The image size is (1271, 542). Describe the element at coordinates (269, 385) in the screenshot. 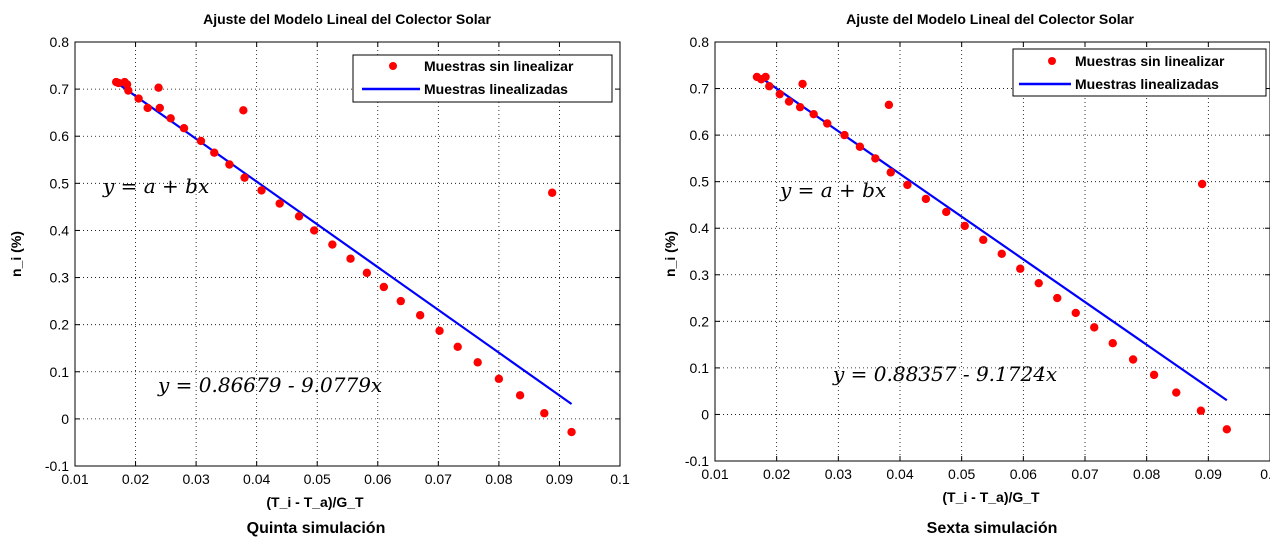

I see `equation-fit: y = 0.86679 - 9.0779x` at that location.